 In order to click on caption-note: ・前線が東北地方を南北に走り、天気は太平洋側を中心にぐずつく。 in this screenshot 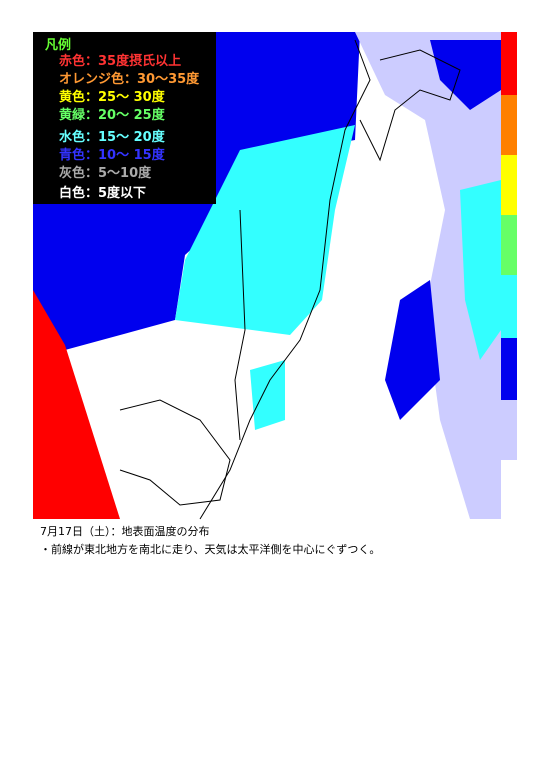, I will do `click(210, 549)`.